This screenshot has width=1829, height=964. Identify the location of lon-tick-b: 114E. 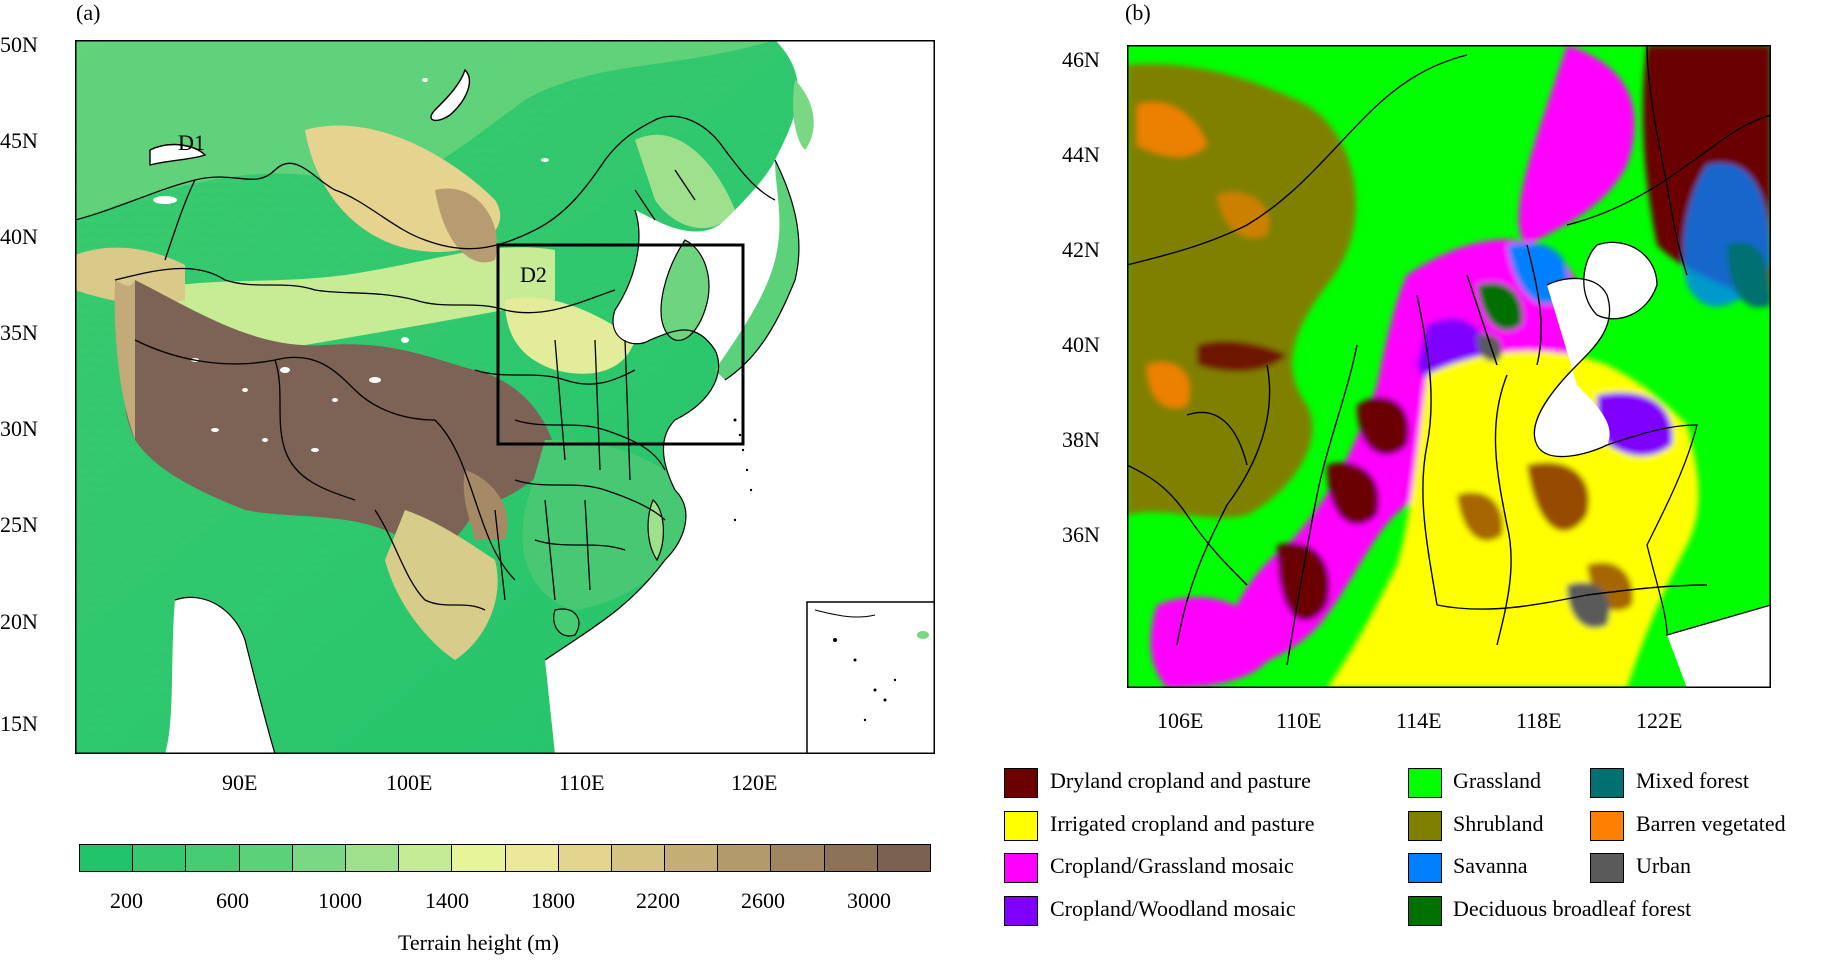
(1419, 720).